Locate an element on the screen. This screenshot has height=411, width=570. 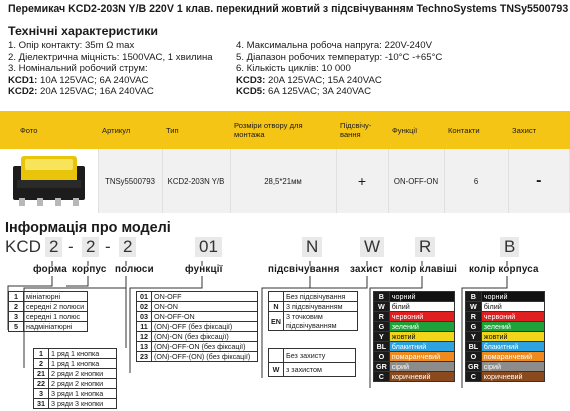
label-protection: захист is located at coordinates (367, 269).